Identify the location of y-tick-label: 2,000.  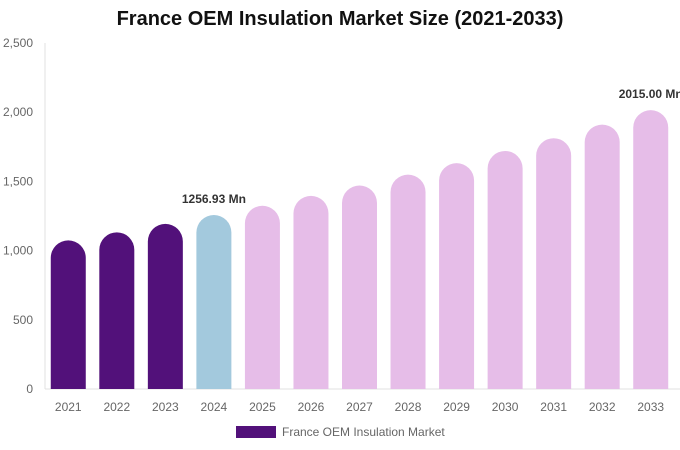
(18, 112).